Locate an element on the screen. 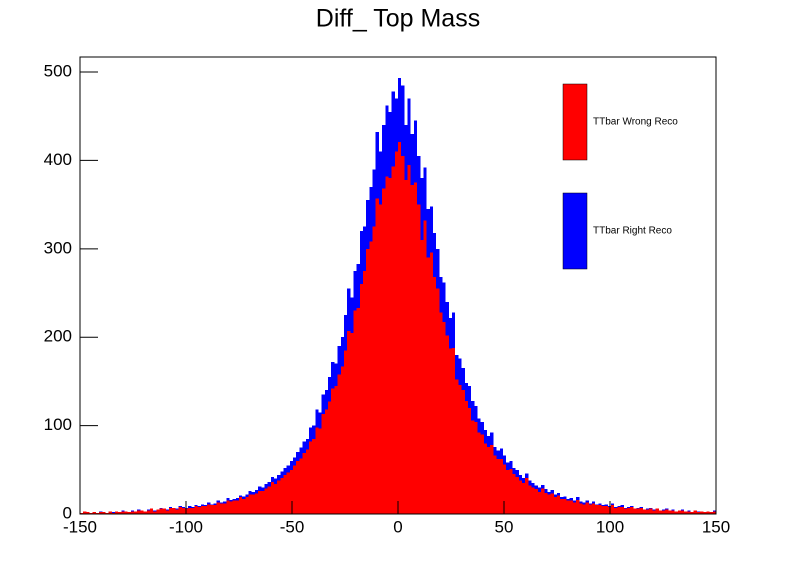 The height and width of the screenshot is (572, 796). x-tick-label: -100 is located at coordinates (186, 526).